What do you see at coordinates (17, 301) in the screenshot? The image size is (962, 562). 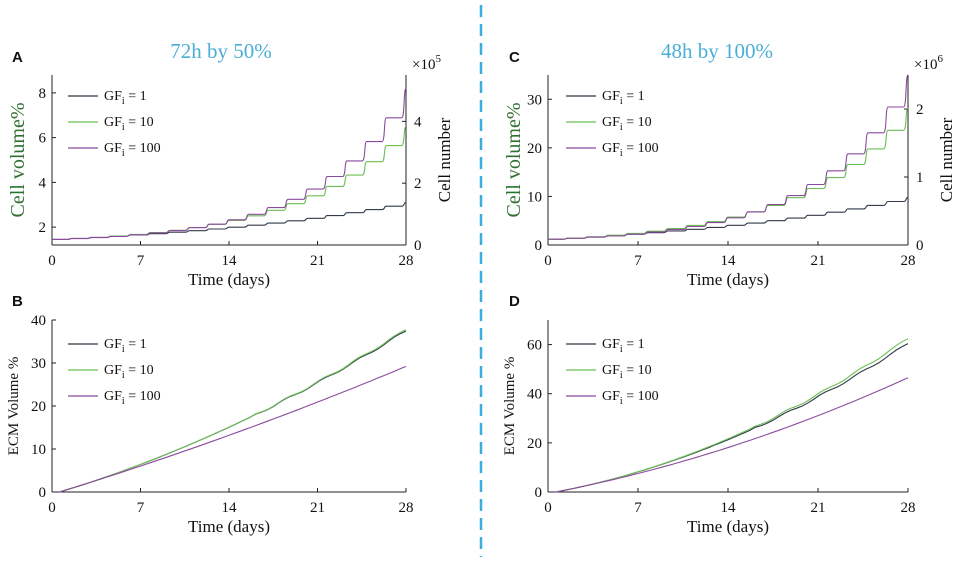 I see `panel-letter-b: B` at bounding box center [17, 301].